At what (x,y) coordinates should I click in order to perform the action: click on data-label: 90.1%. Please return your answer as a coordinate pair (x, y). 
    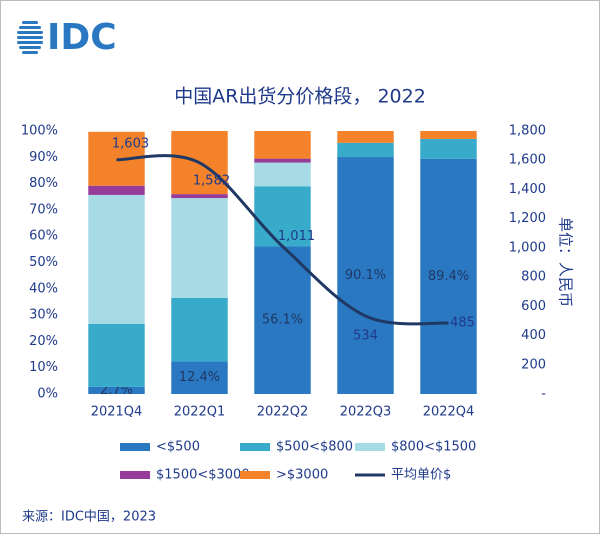
    Looking at the image, I should click on (365, 275).